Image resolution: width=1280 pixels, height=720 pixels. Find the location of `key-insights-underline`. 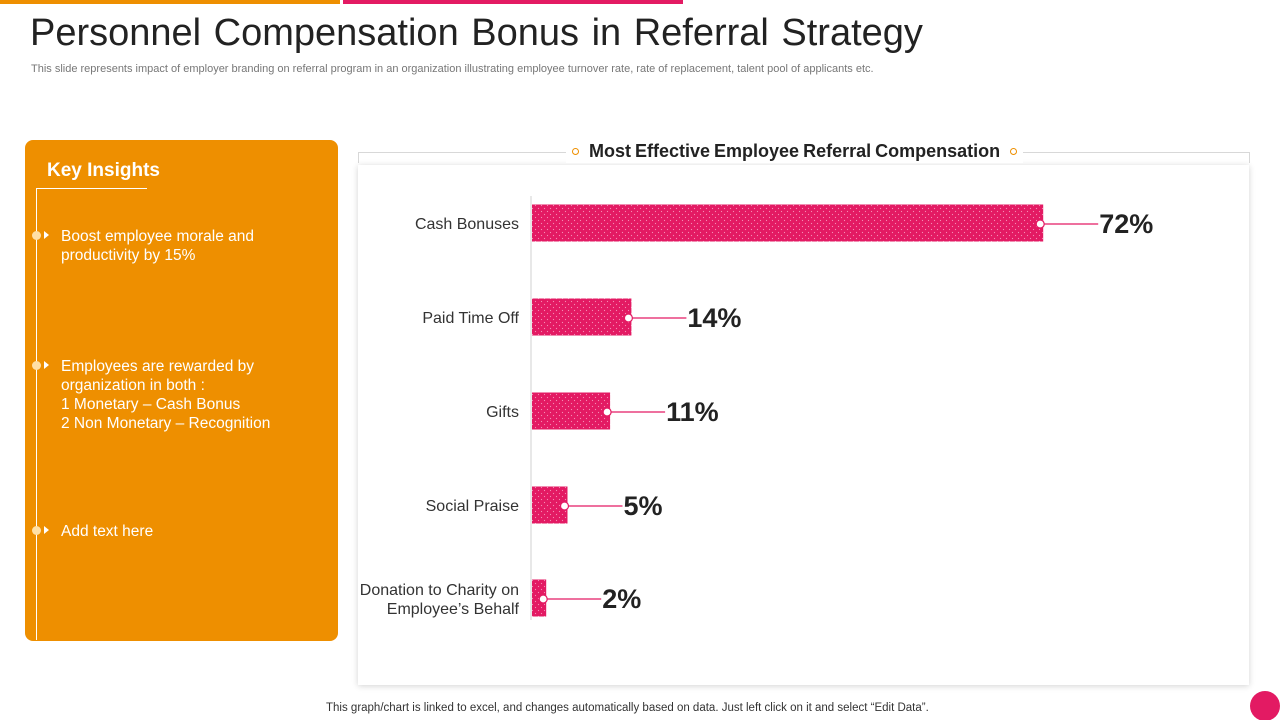

key-insights-underline is located at coordinates (92, 188).